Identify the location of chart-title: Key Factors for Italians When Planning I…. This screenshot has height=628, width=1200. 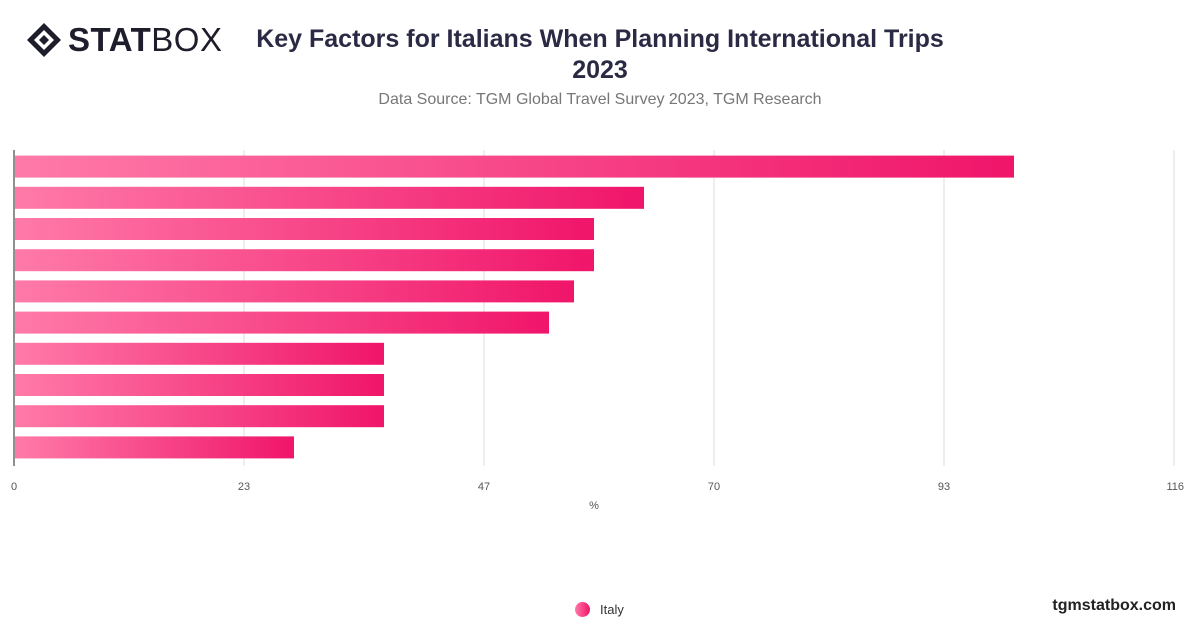
(600, 54).